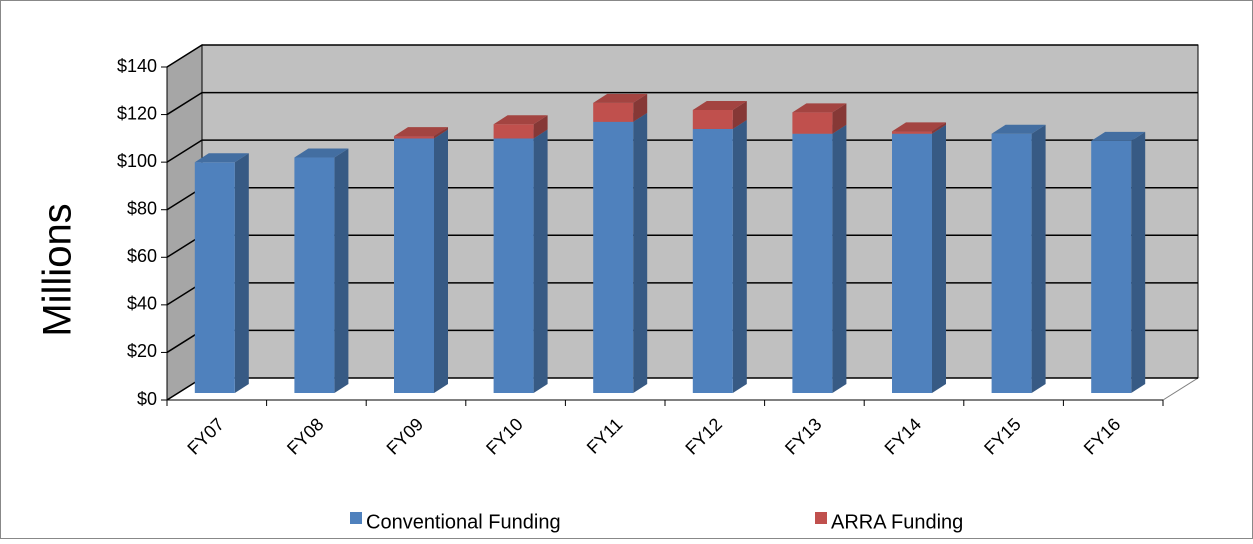 Image resolution: width=1253 pixels, height=544 pixels. Describe the element at coordinates (142, 351) in the screenshot. I see `y-tick-label: $20` at that location.